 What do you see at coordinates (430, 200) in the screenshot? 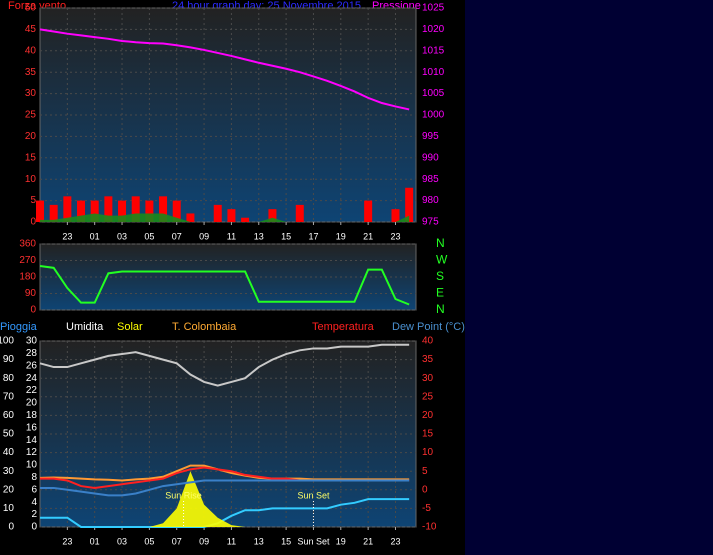
I see `y-tick-label: 980` at bounding box center [430, 200].